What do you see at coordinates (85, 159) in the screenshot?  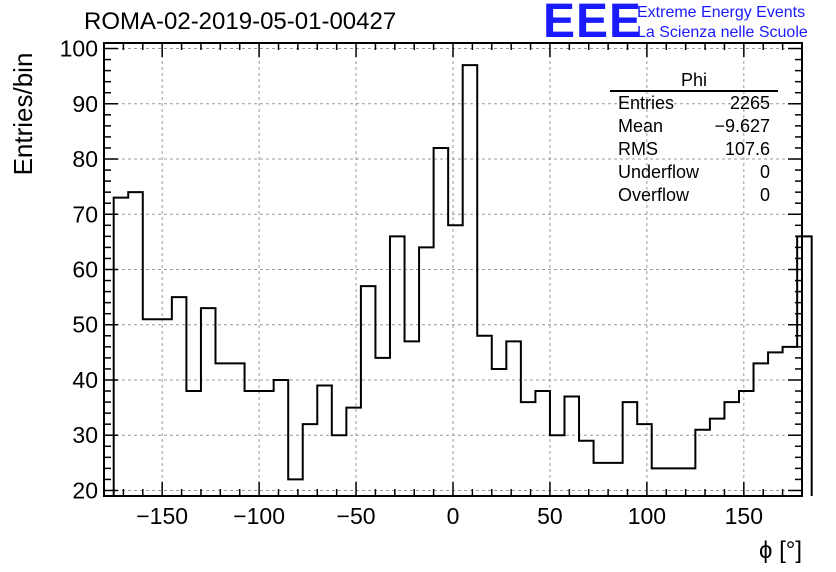 I see `y-tick-label: 80` at bounding box center [85, 159].